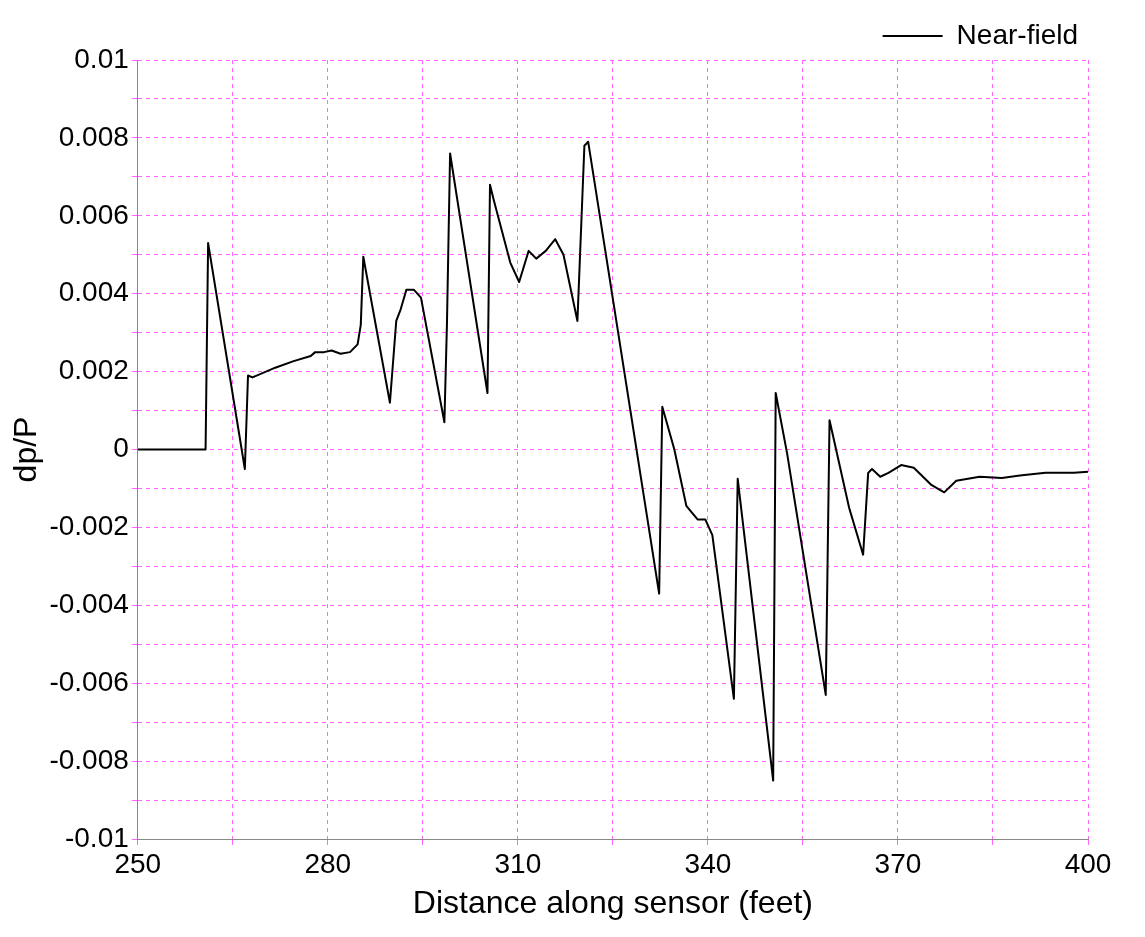 Image resolution: width=1145 pixels, height=937 pixels. What do you see at coordinates (1088, 863) in the screenshot?
I see `x-tick-label: 400` at bounding box center [1088, 863].